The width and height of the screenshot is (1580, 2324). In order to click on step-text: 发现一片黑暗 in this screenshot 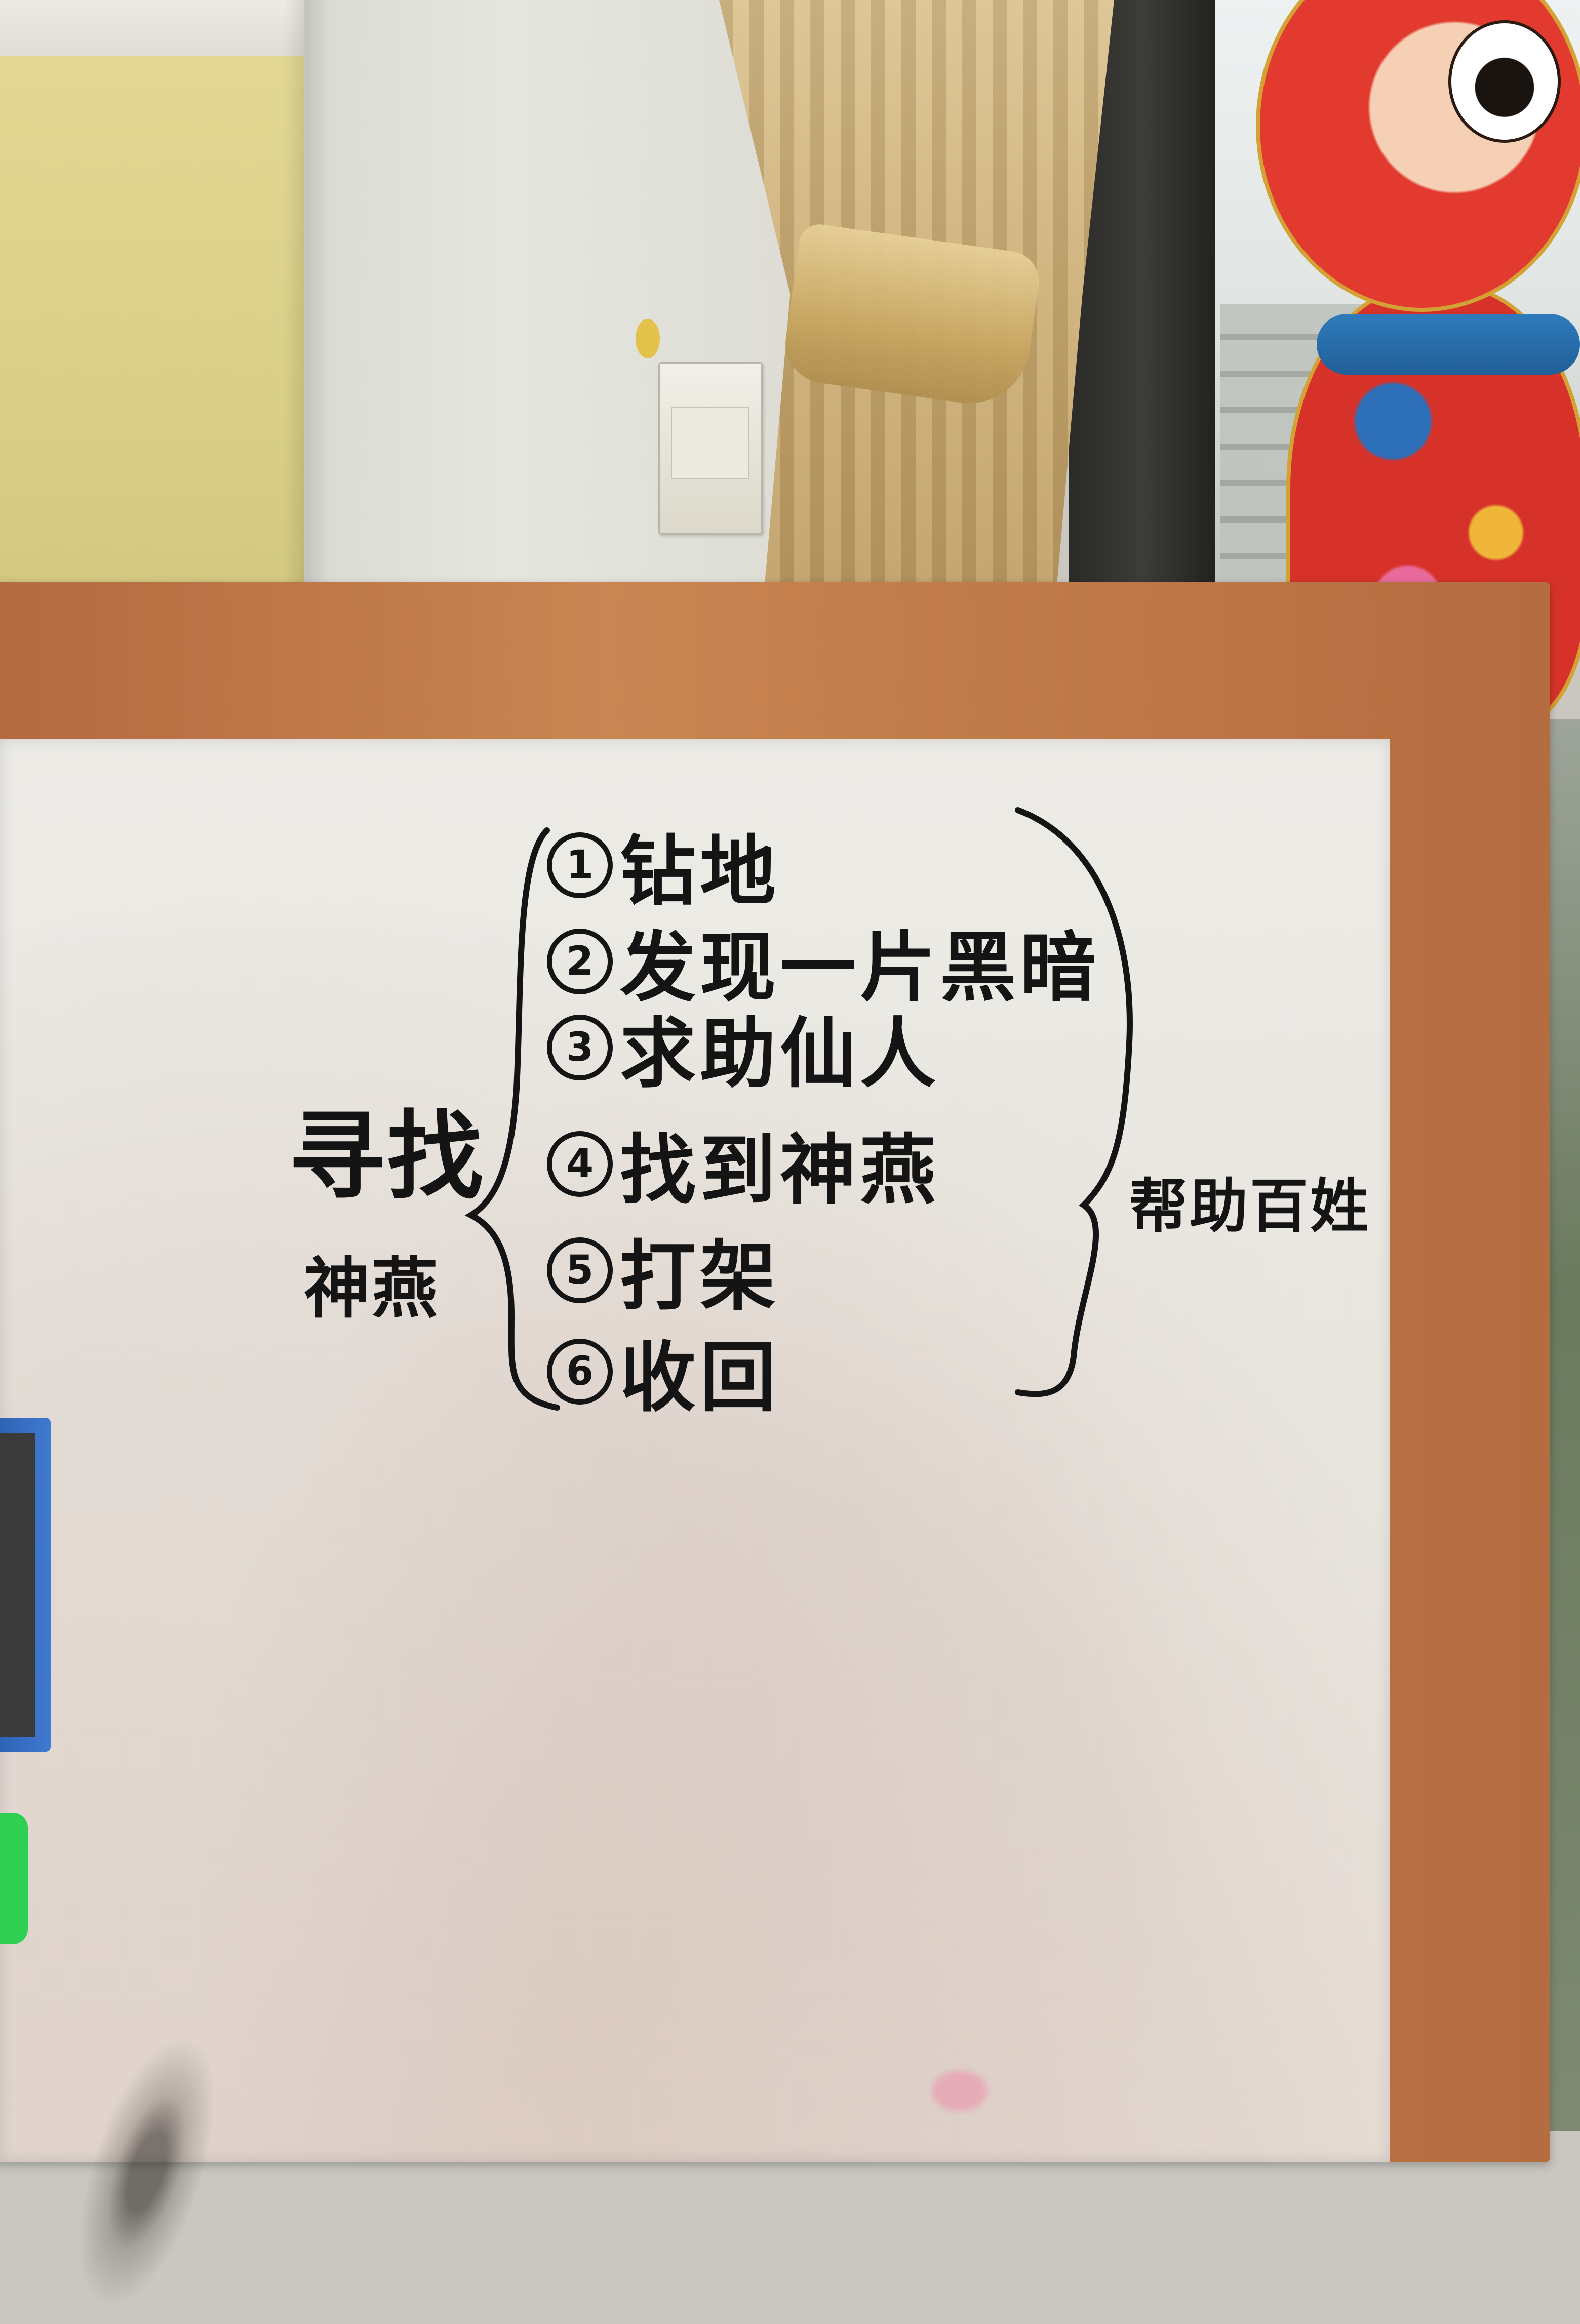, I will do `click(860, 968)`.